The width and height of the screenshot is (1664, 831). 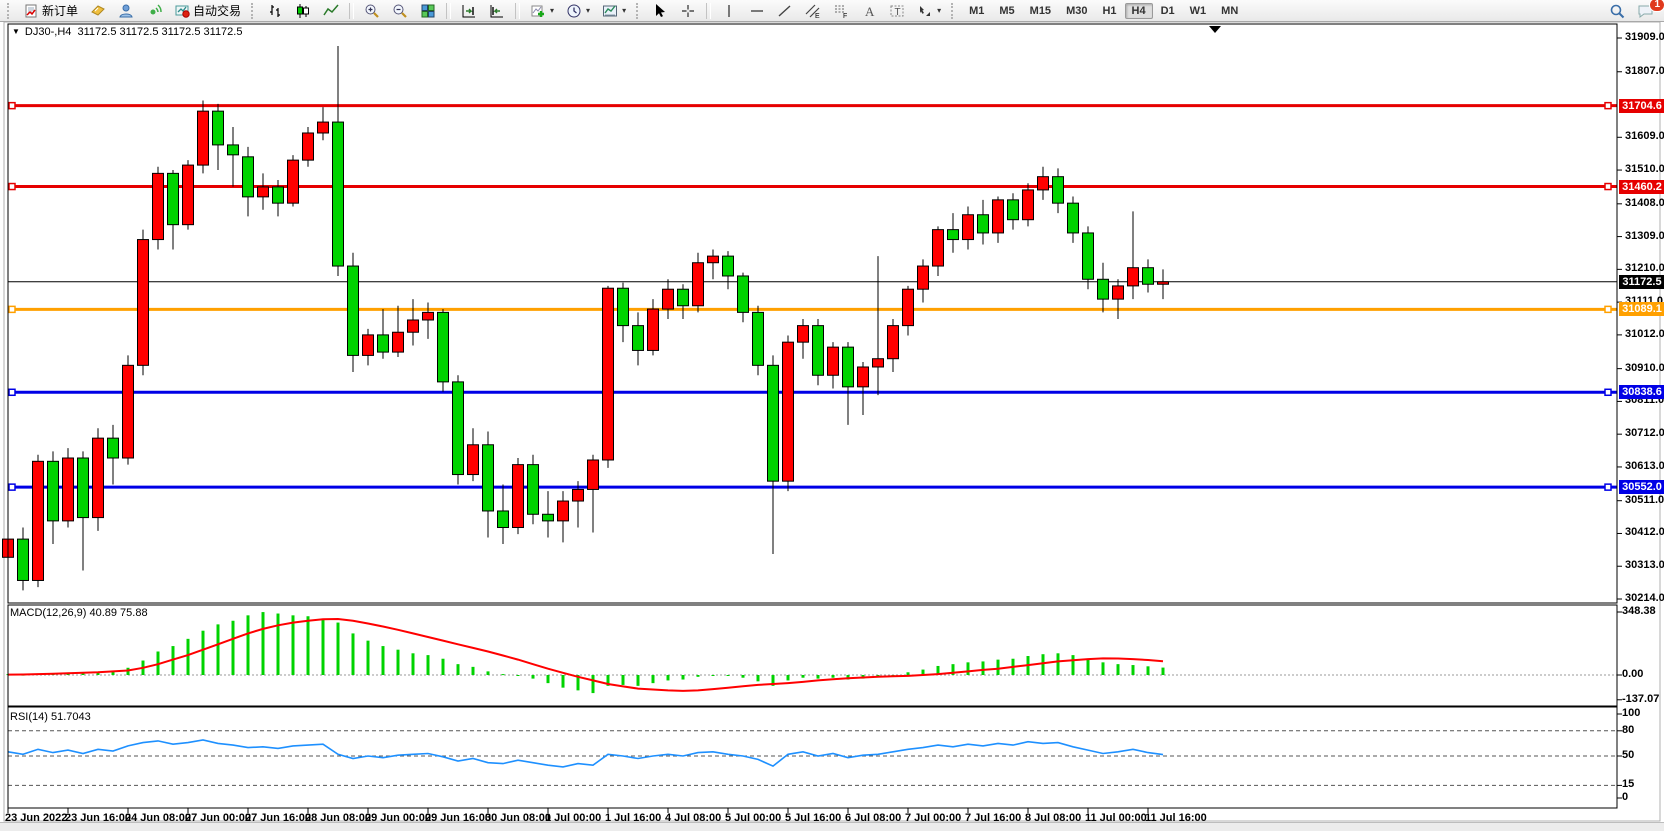 I want to click on zoom-in-icon, so click(x=372, y=11).